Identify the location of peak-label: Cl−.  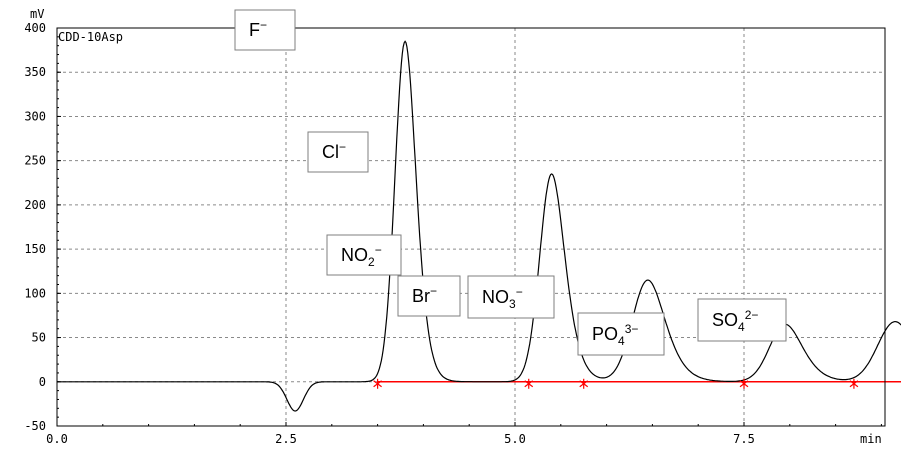
(338, 152).